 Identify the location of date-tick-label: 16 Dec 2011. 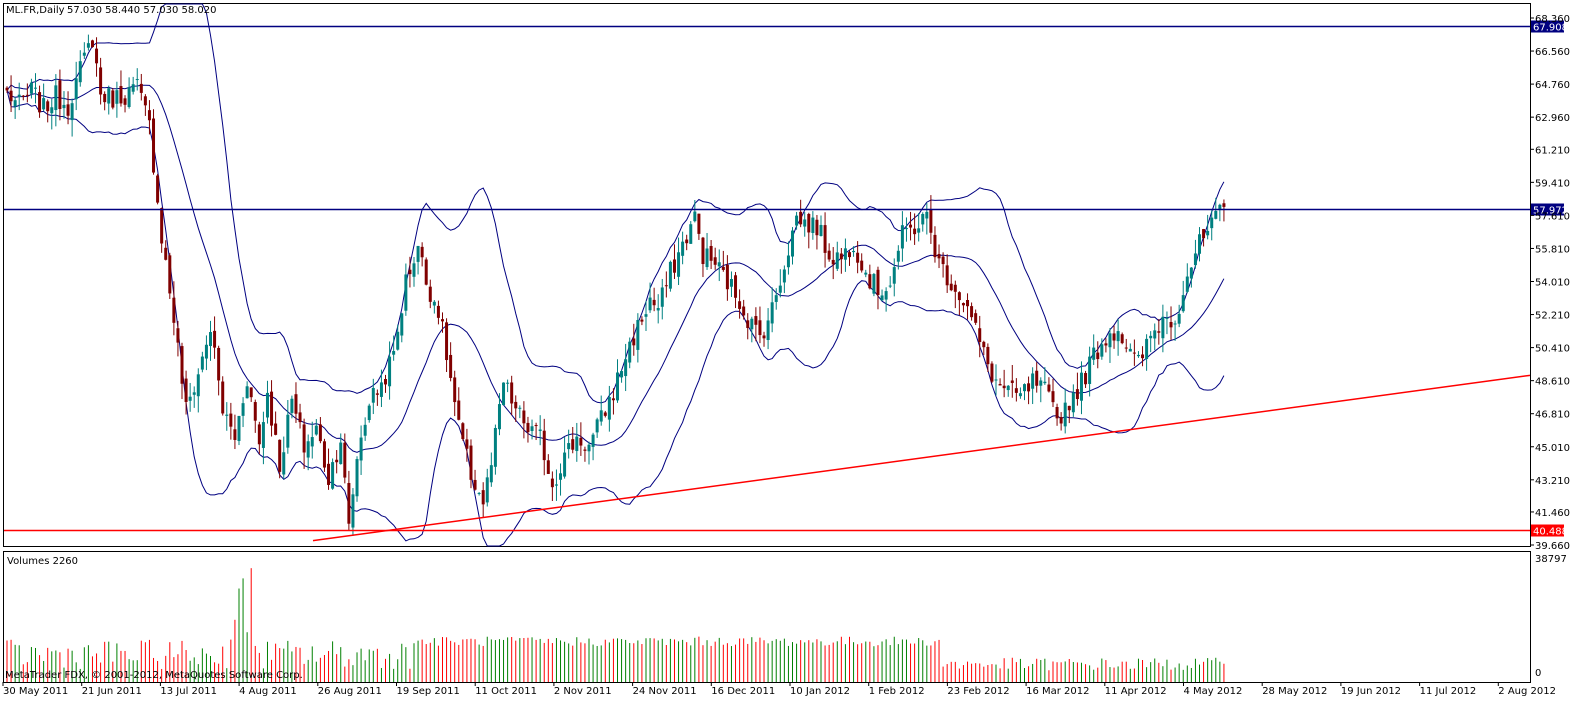
(743, 691).